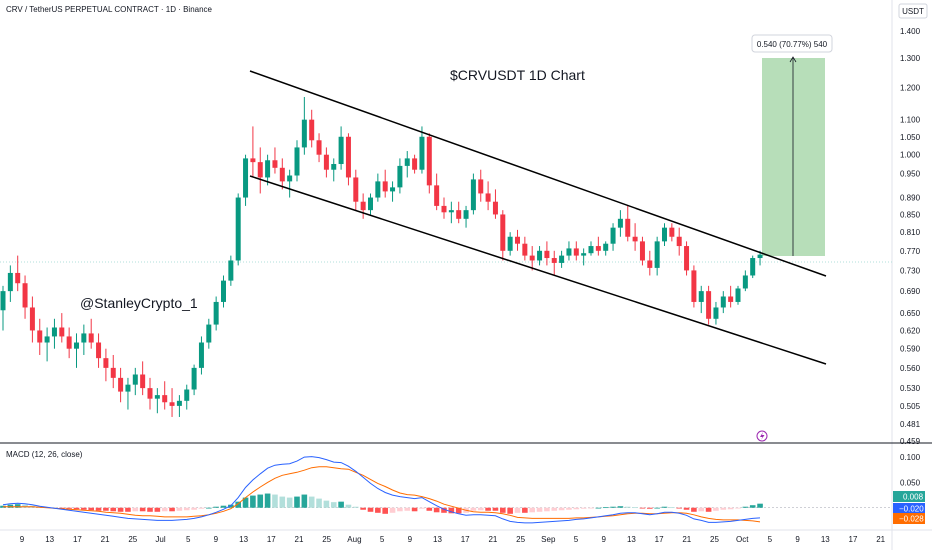 The width and height of the screenshot is (932, 550). Describe the element at coordinates (913, 11) in the screenshot. I see `currency-badge: USDT` at that location.